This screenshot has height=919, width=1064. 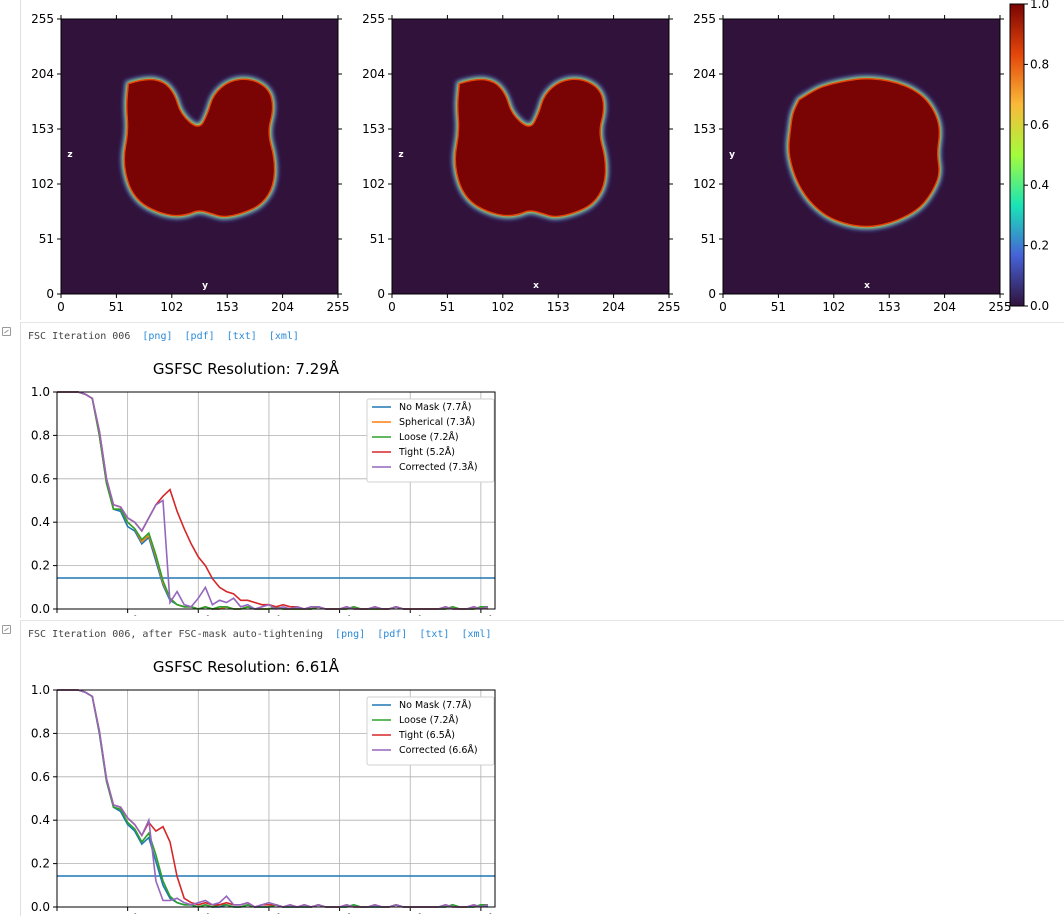 I want to click on colorbar-tick-label: 0.8, so click(x=1039, y=64).